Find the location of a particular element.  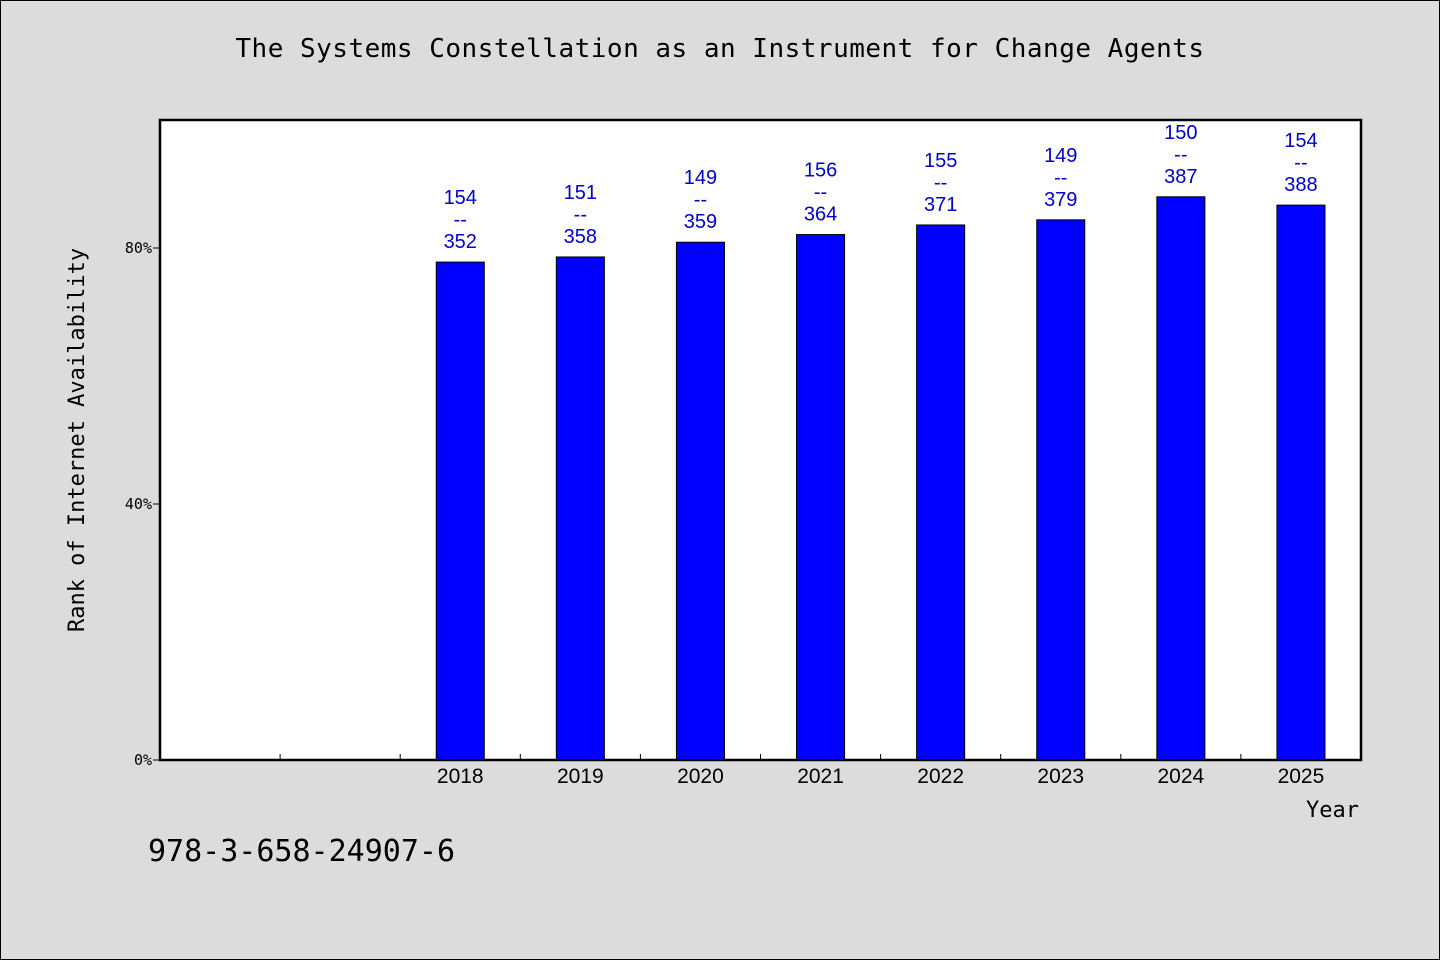

bar-data-label: 371 is located at coordinates (940, 205).